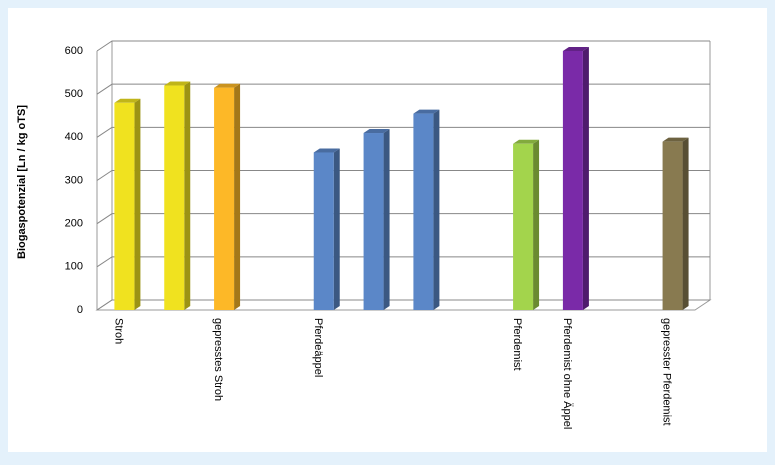 The height and width of the screenshot is (465, 775). What do you see at coordinates (74, 224) in the screenshot?
I see `y-tick-label: 200` at bounding box center [74, 224].